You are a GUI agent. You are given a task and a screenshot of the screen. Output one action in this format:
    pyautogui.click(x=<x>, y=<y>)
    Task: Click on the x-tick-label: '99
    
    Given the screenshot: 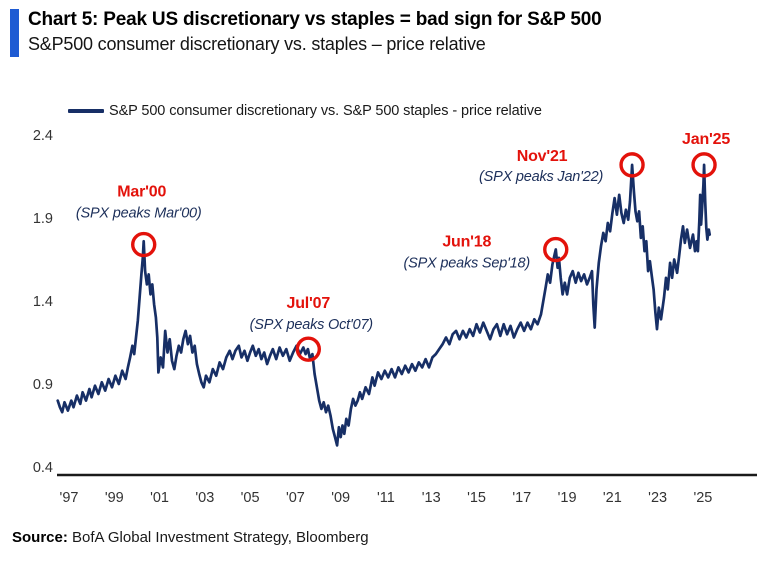 What is the action you would take?
    pyautogui.click(x=114, y=498)
    